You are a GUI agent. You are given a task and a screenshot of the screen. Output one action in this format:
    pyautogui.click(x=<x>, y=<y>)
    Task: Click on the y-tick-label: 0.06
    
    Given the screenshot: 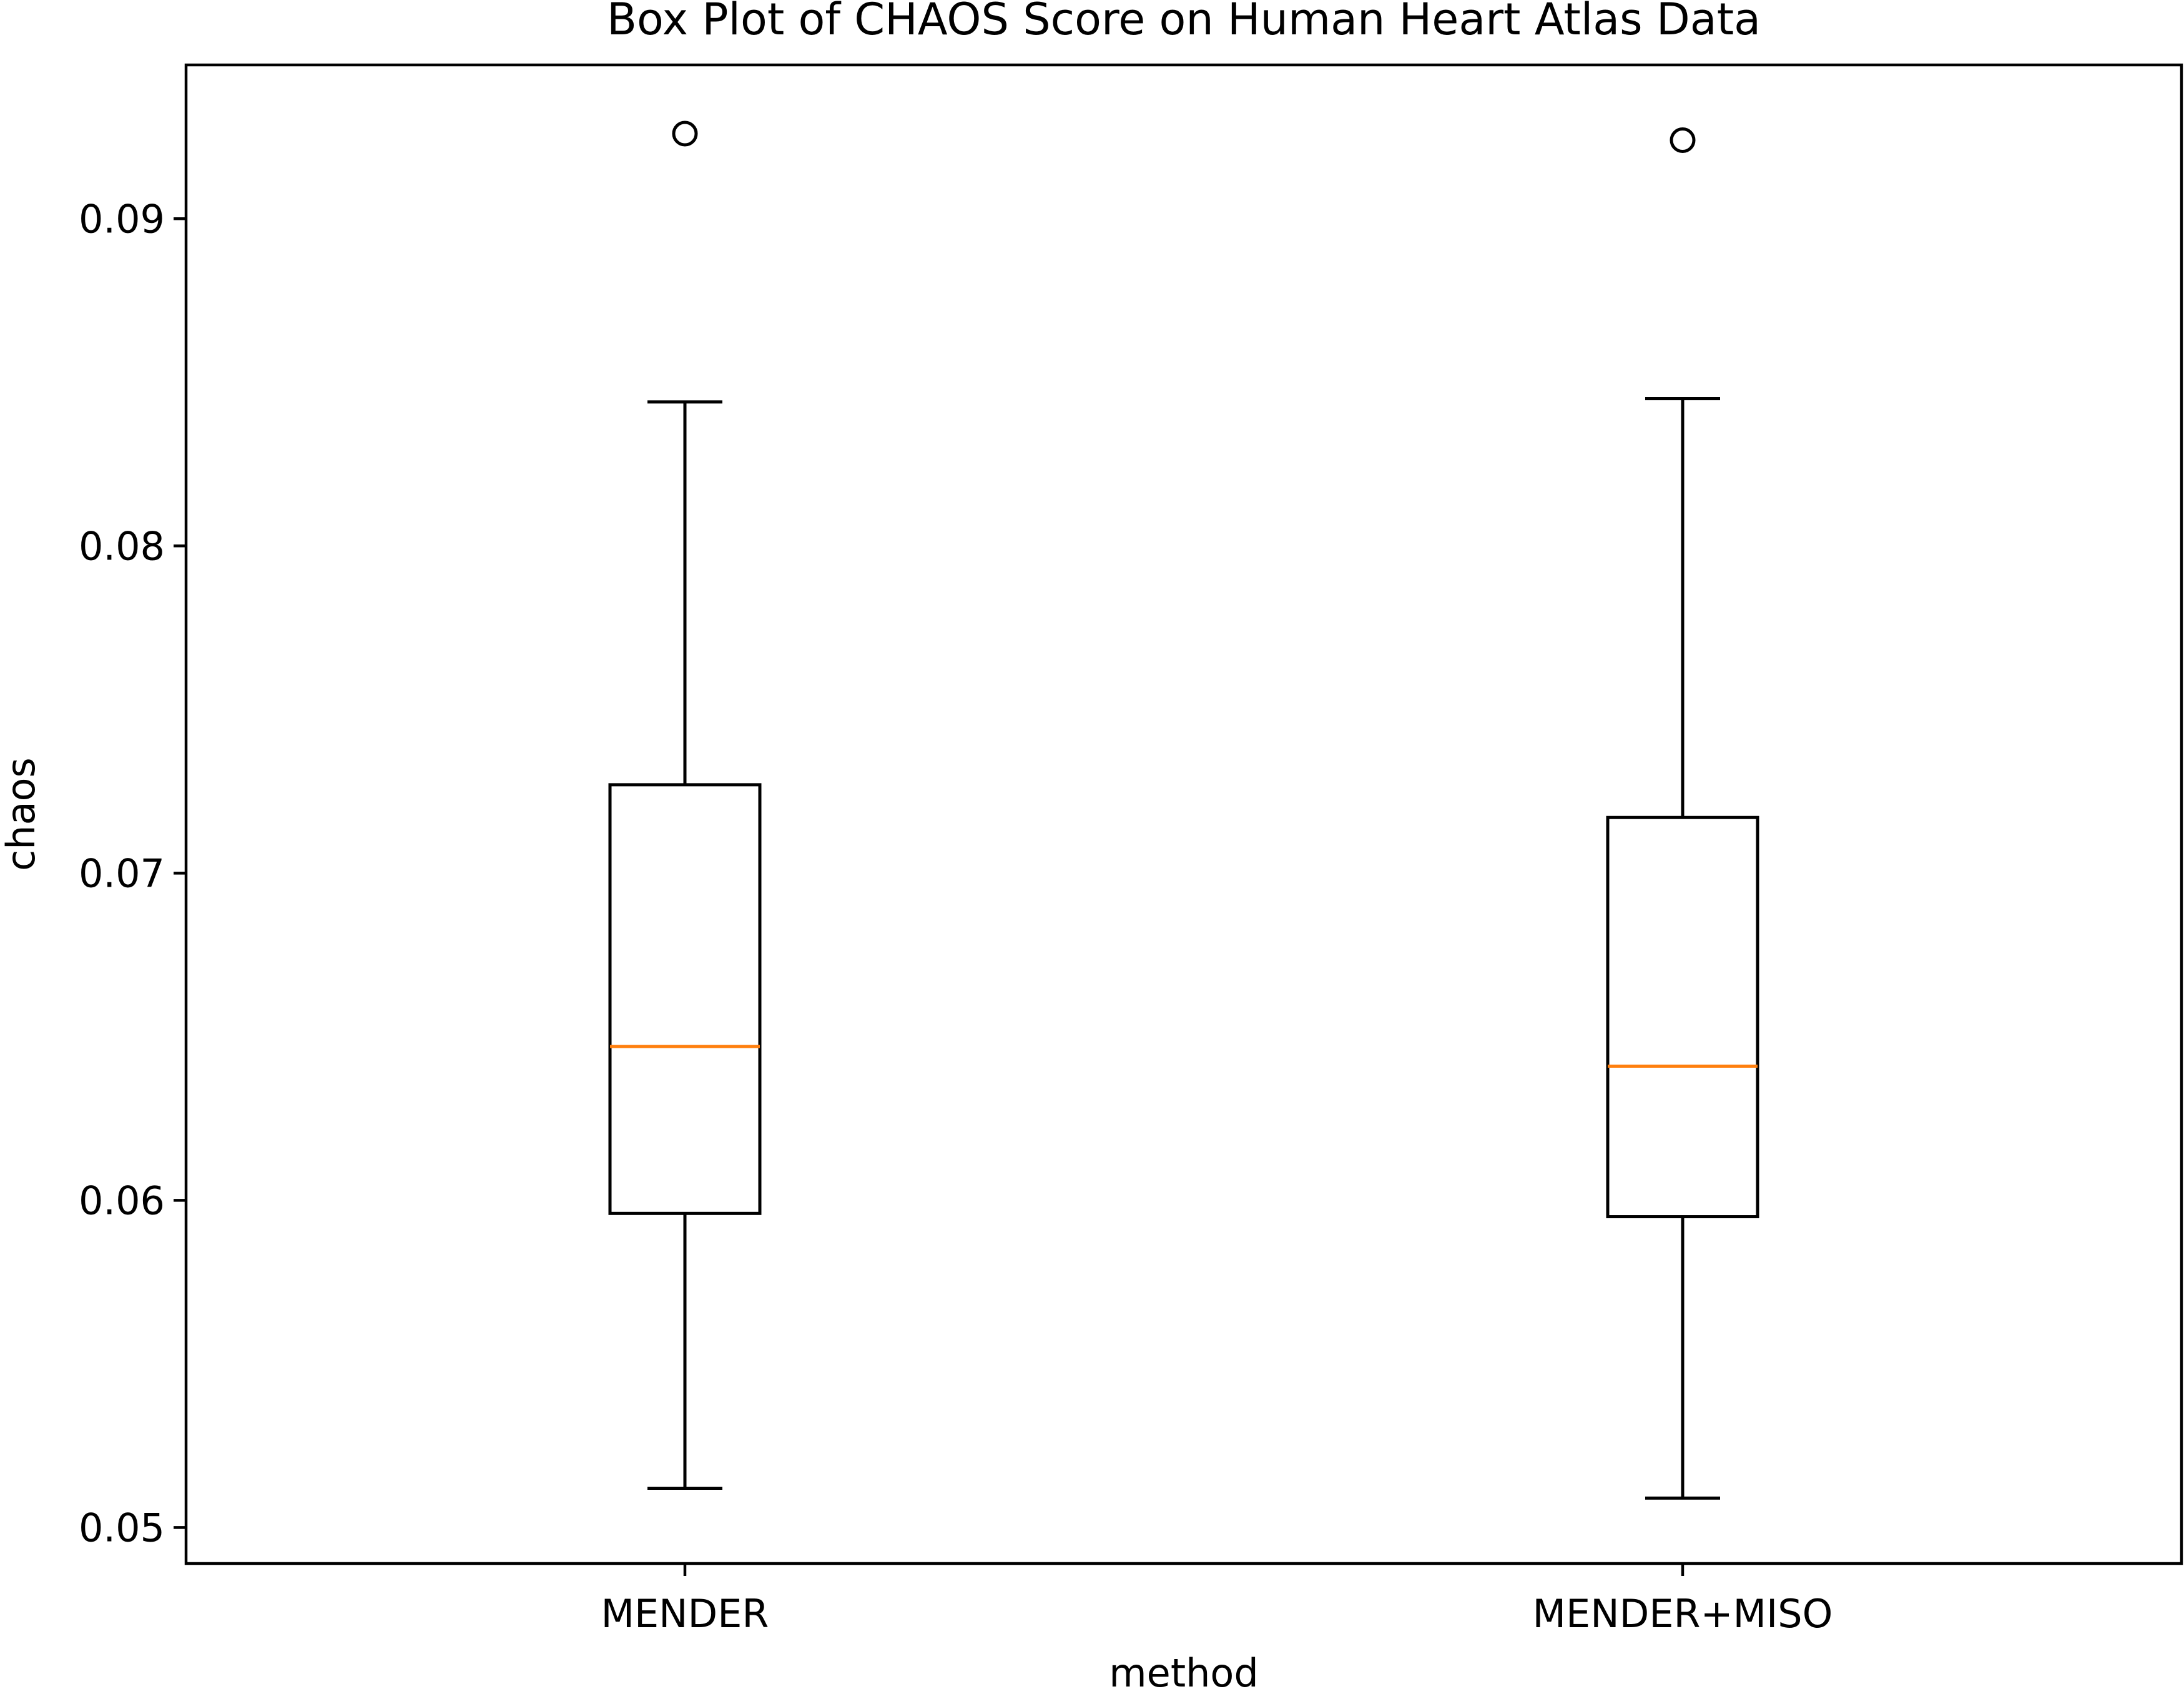 What is the action you would take?
    pyautogui.click(x=122, y=1200)
    